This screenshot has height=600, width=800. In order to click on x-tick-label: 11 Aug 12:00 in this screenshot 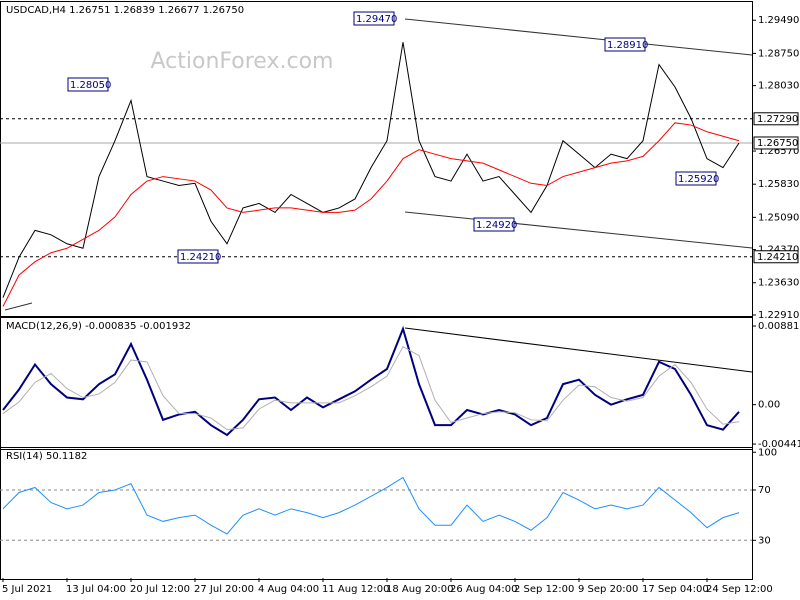, I will do `click(355, 589)`.